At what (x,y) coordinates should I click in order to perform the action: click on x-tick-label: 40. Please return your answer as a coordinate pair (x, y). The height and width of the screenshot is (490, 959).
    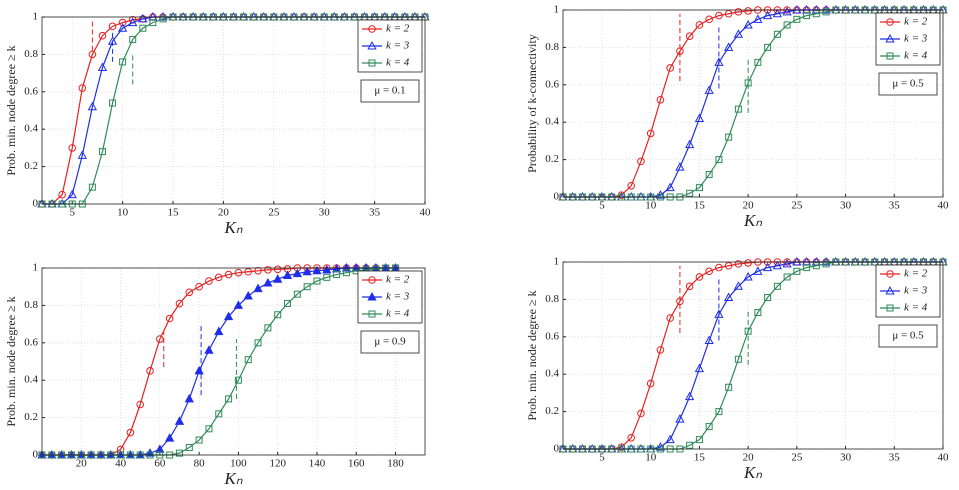
    Looking at the image, I should click on (944, 206).